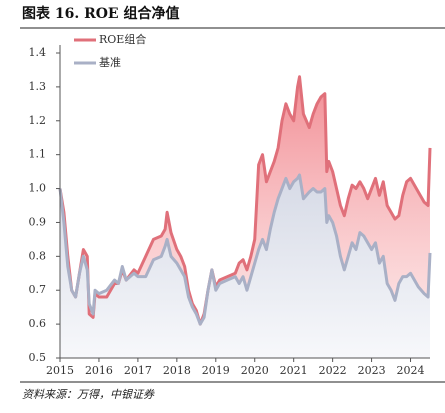 The height and width of the screenshot is (413, 445). Describe the element at coordinates (255, 370) in the screenshot. I see `x-tick-label: 2020` at that location.